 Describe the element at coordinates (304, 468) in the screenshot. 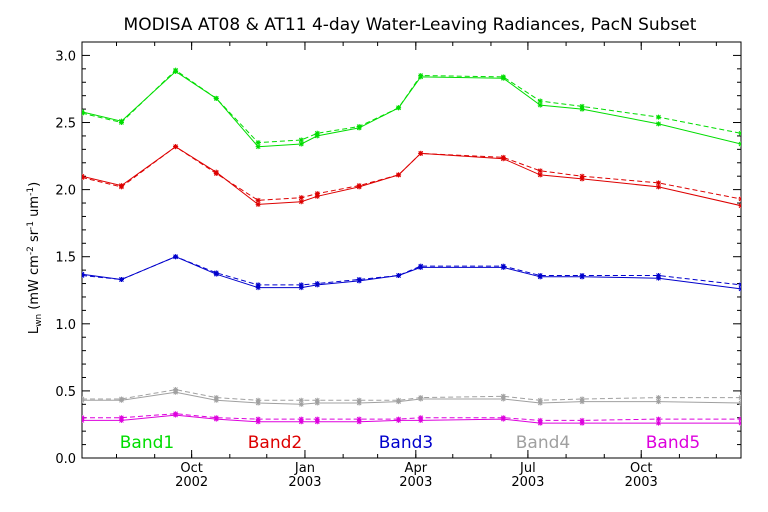

I see `x-tick-month: Jan` at that location.